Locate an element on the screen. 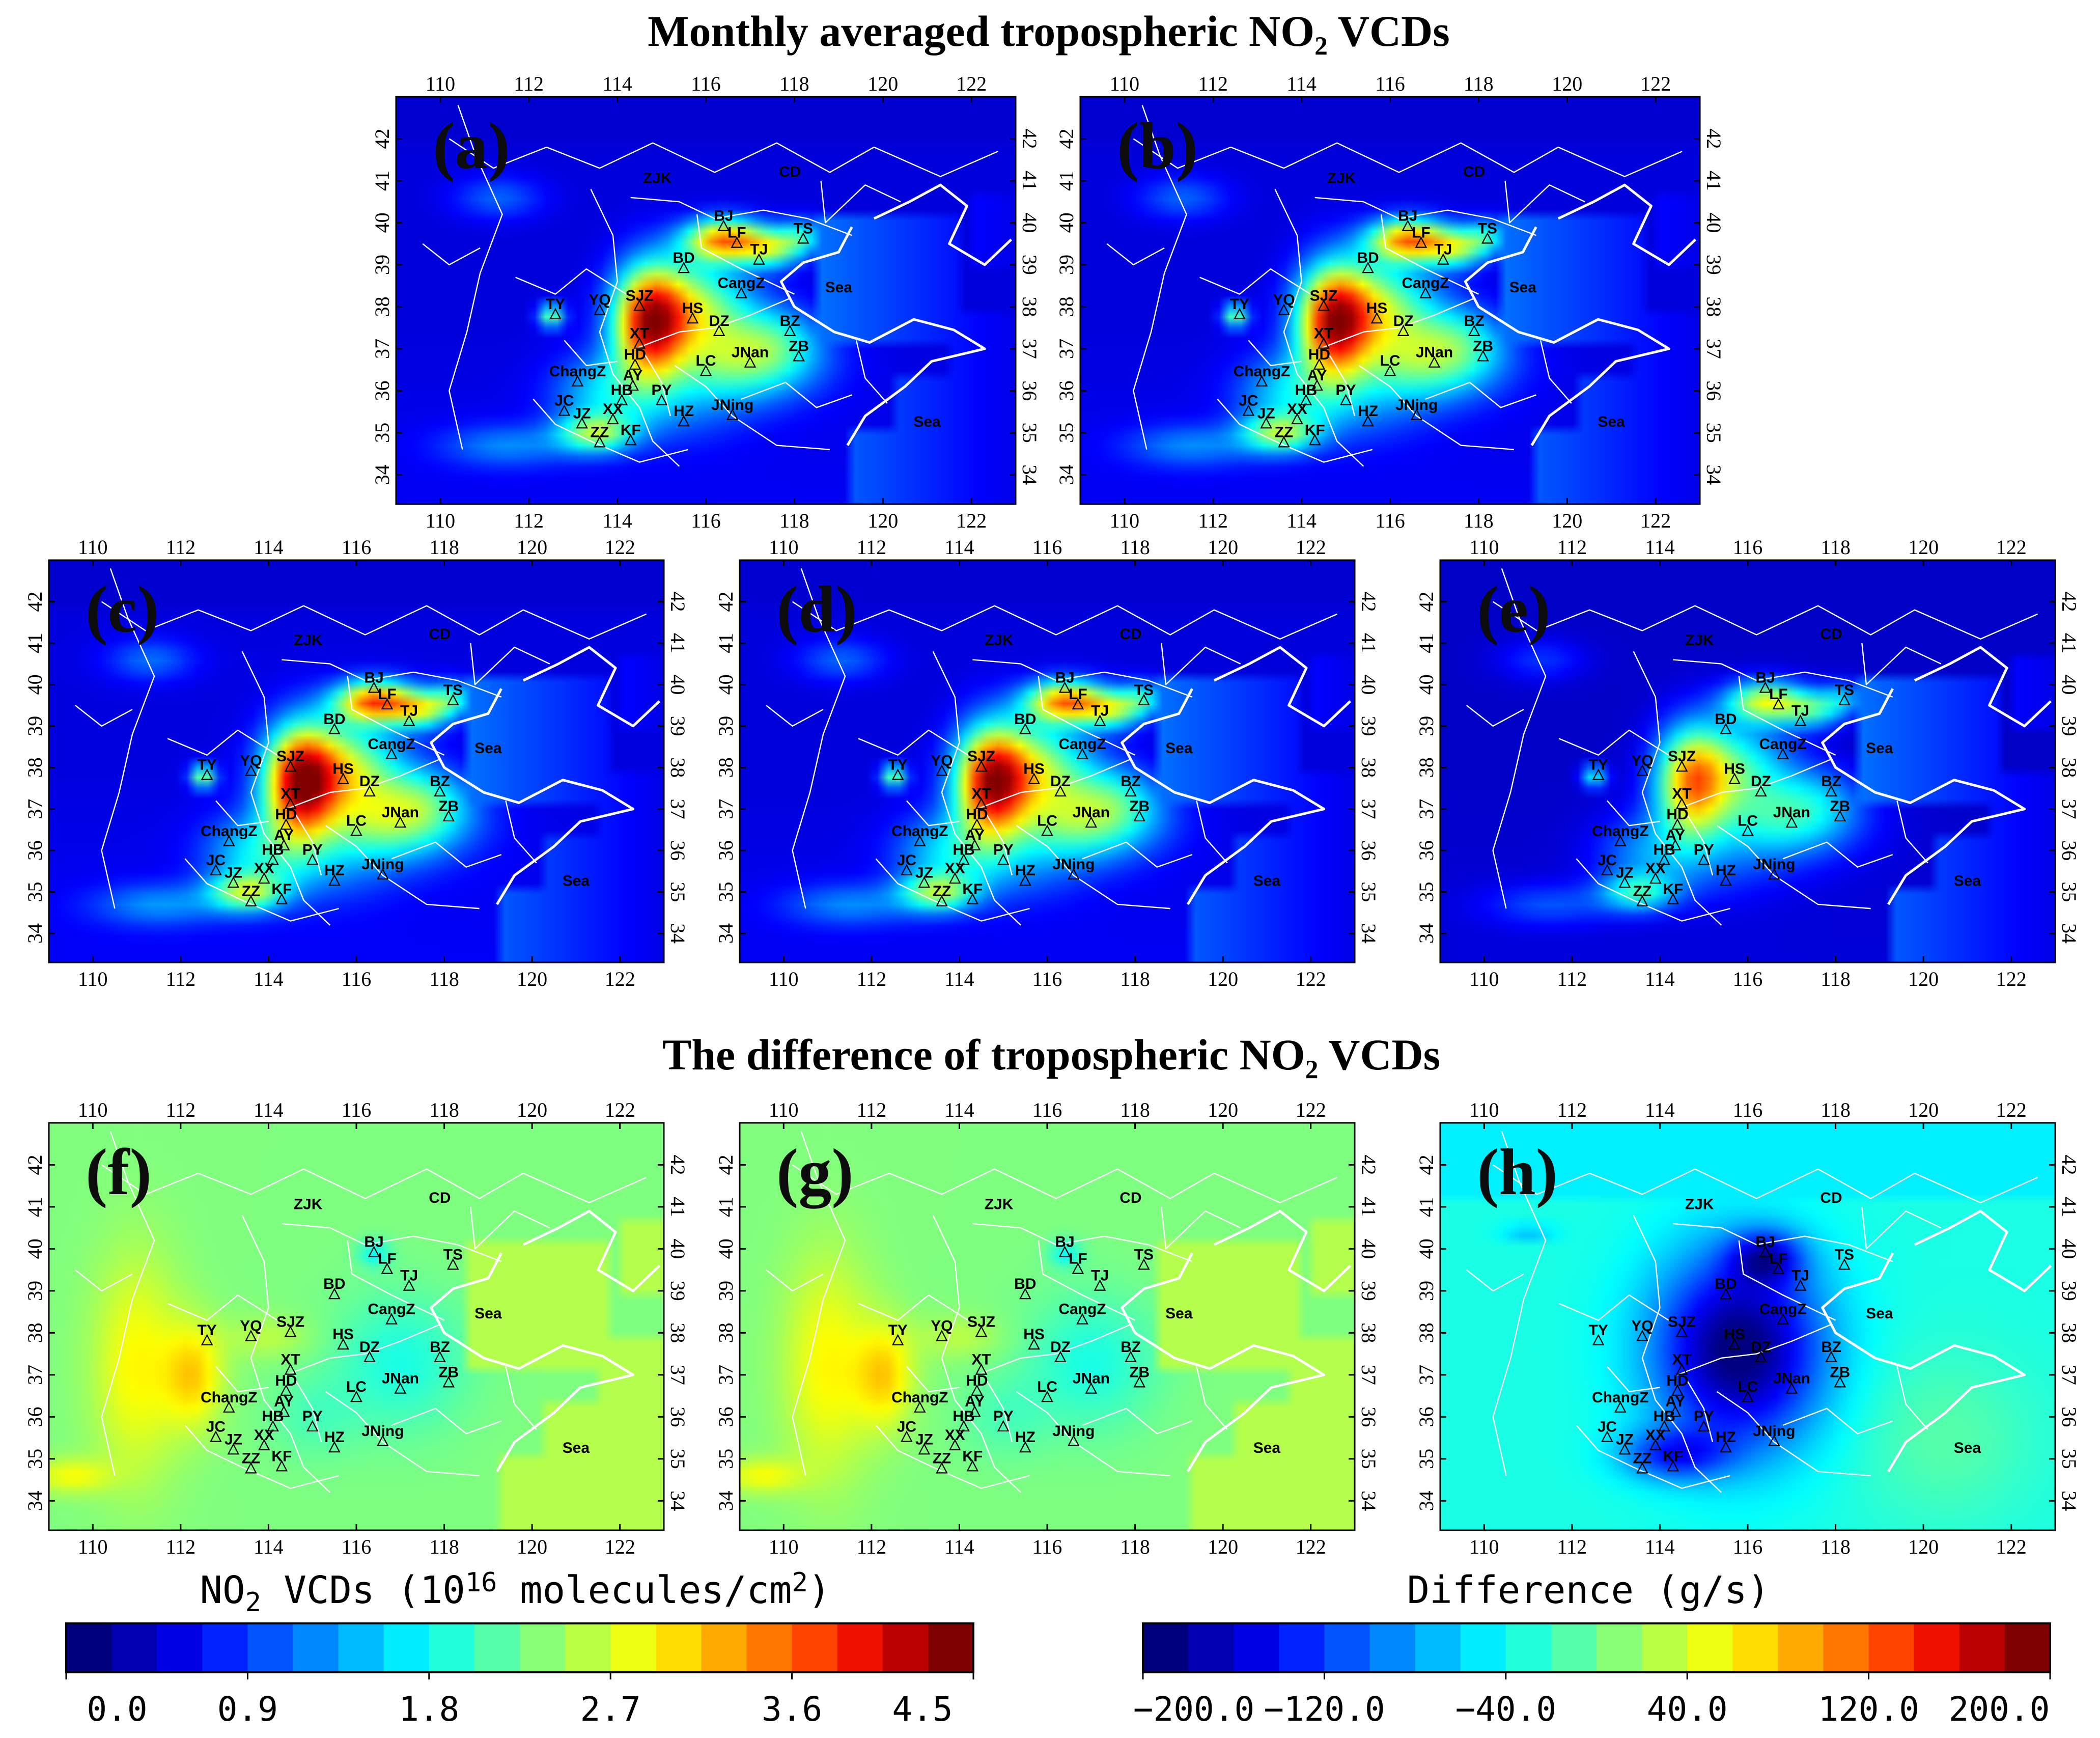 The width and height of the screenshot is (2100, 1738). city-label: ZZ is located at coordinates (1642, 1458).